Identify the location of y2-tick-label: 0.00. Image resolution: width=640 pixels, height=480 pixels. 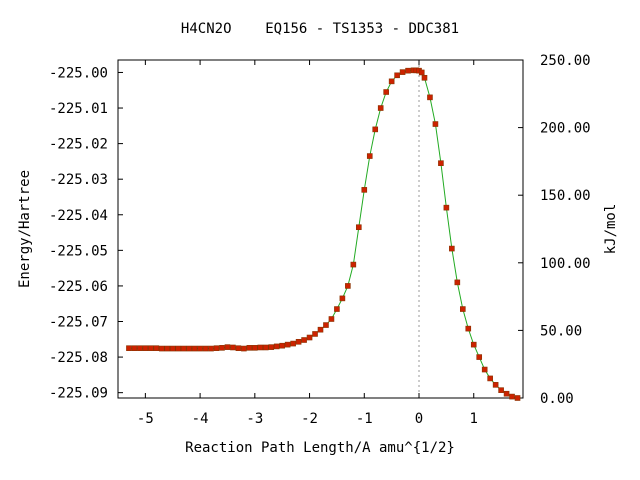
(557, 399).